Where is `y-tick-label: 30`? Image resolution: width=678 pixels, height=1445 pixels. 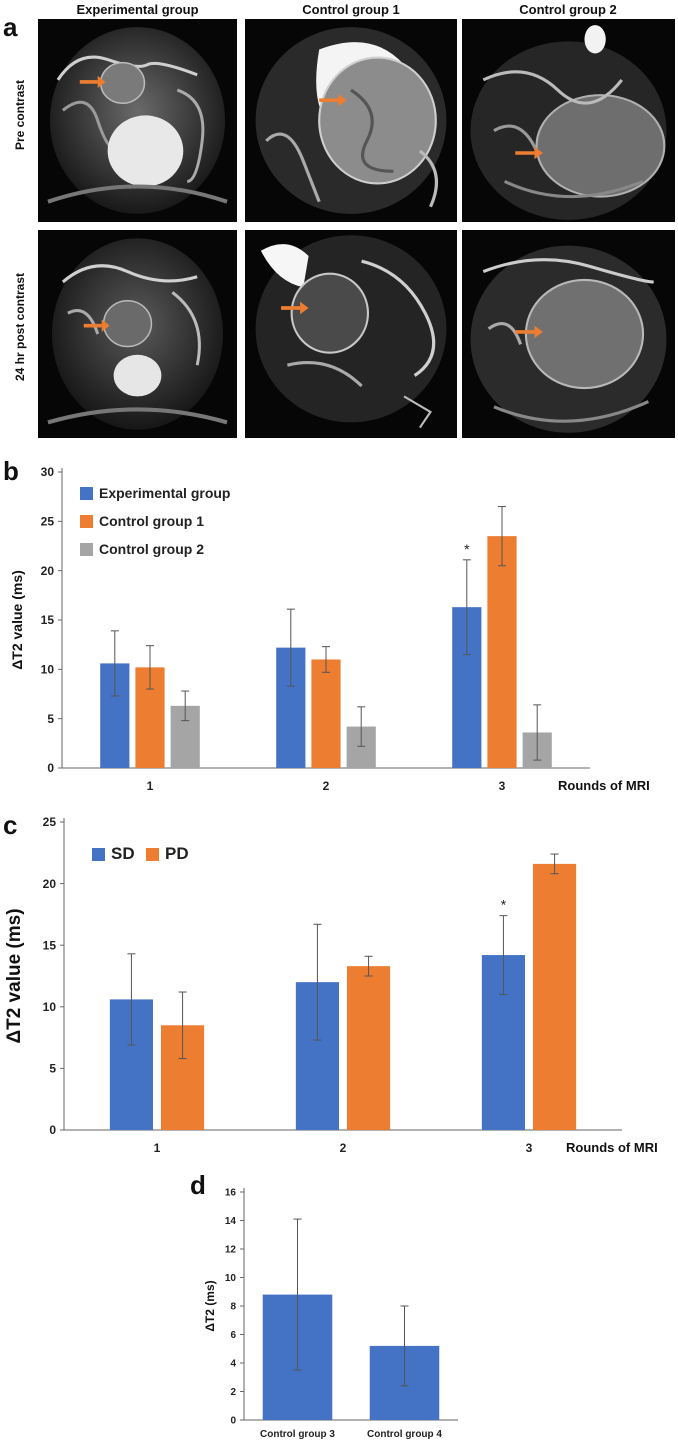 y-tick-label: 30 is located at coordinates (48, 472).